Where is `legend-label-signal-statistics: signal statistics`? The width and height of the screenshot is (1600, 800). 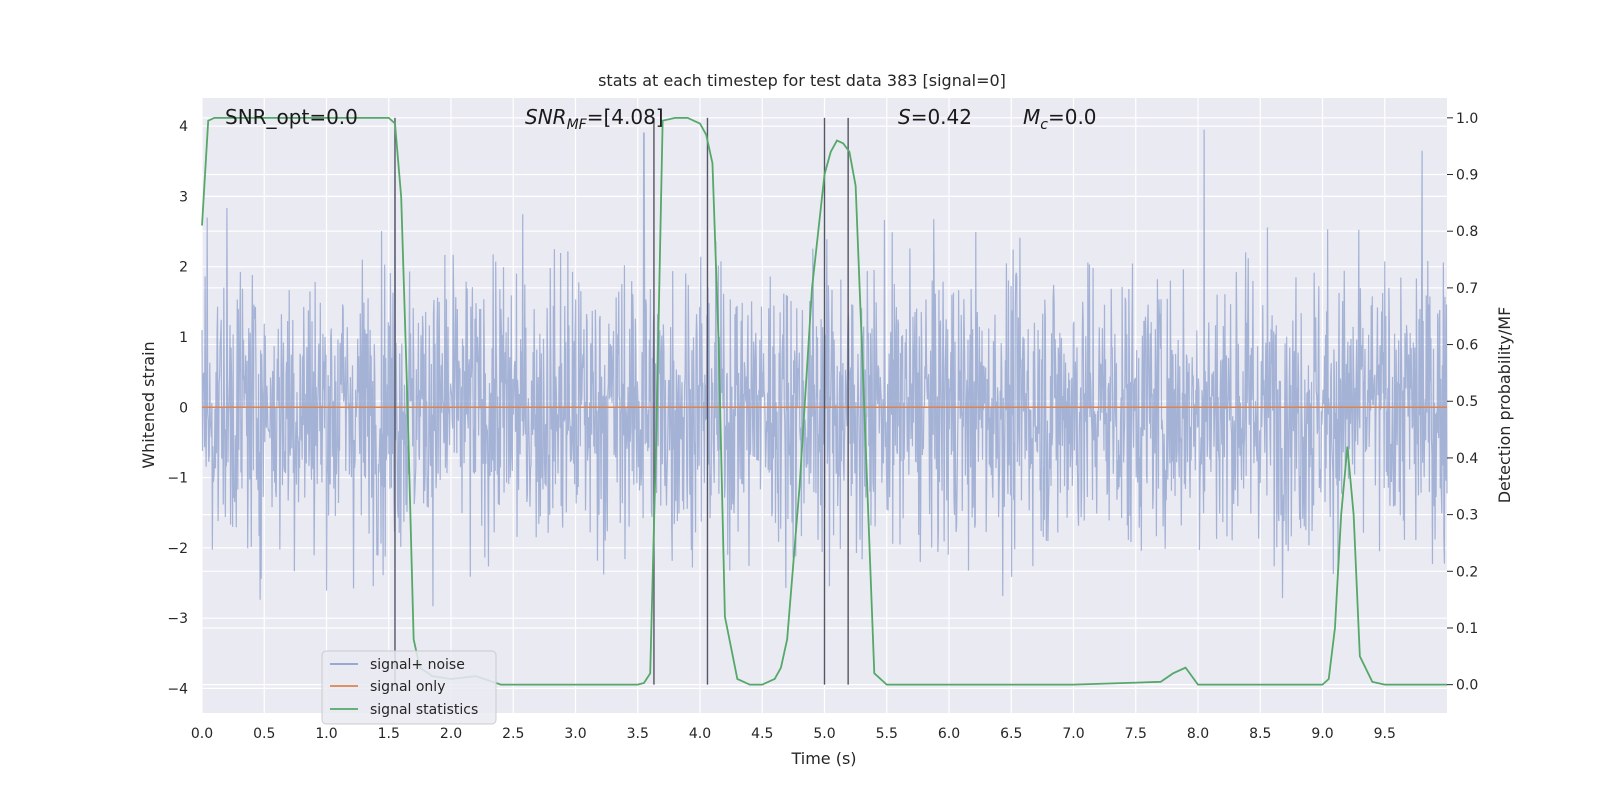
legend-label-signal-statistics: signal statistics is located at coordinates (424, 710).